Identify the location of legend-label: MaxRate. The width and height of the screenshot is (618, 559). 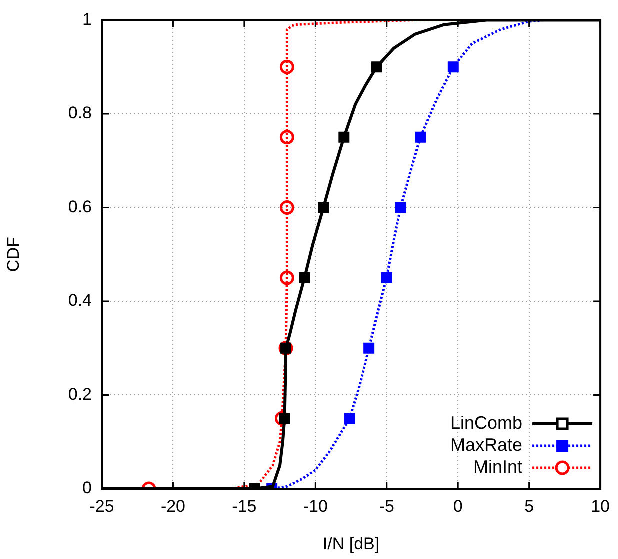
(486, 444).